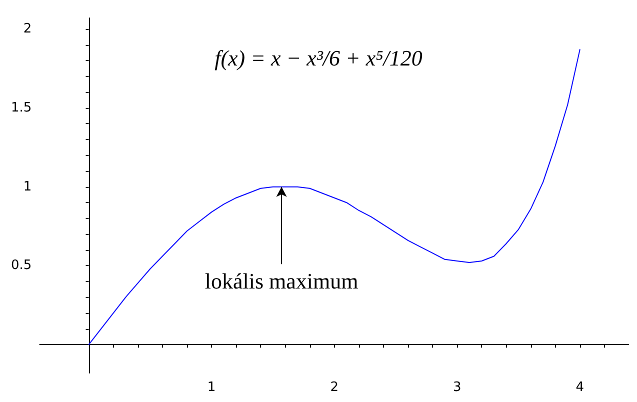  I want to click on y-tick-label: 0.5, so click(21, 266).